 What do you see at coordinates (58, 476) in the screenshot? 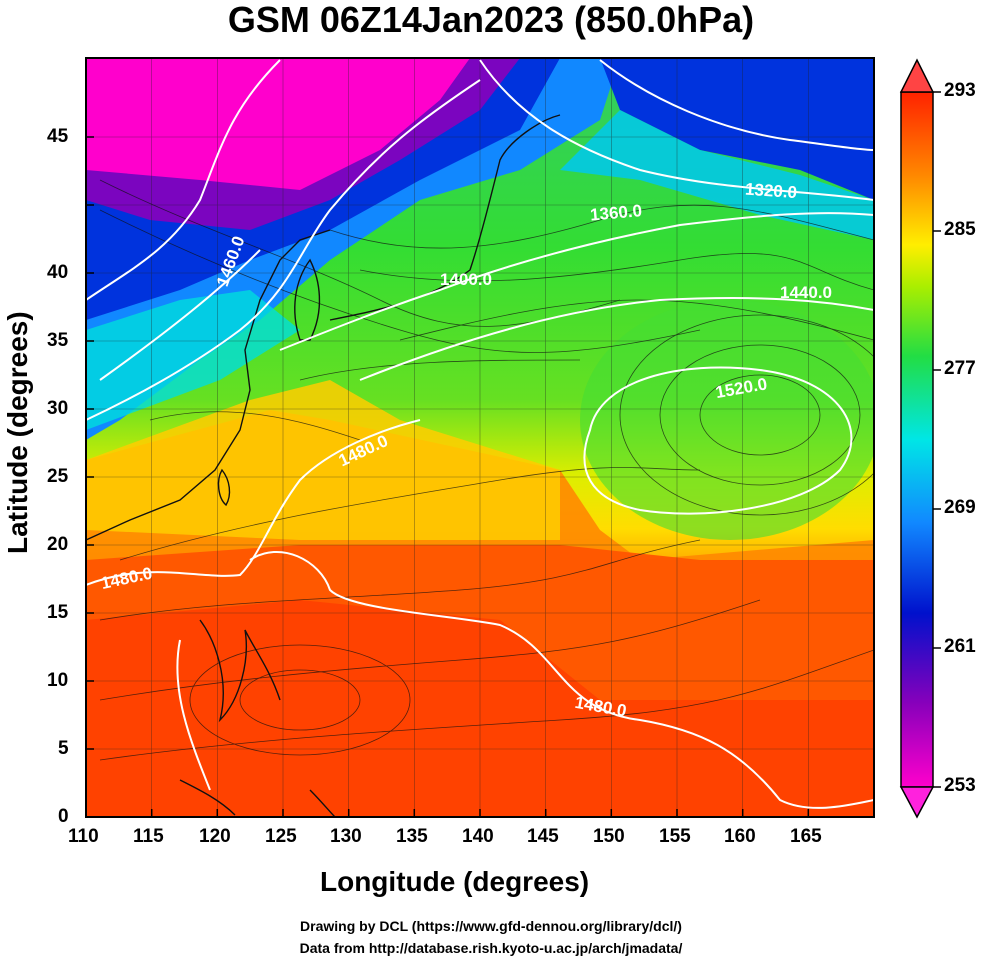
I see `y-tick-label: 25` at bounding box center [58, 476].